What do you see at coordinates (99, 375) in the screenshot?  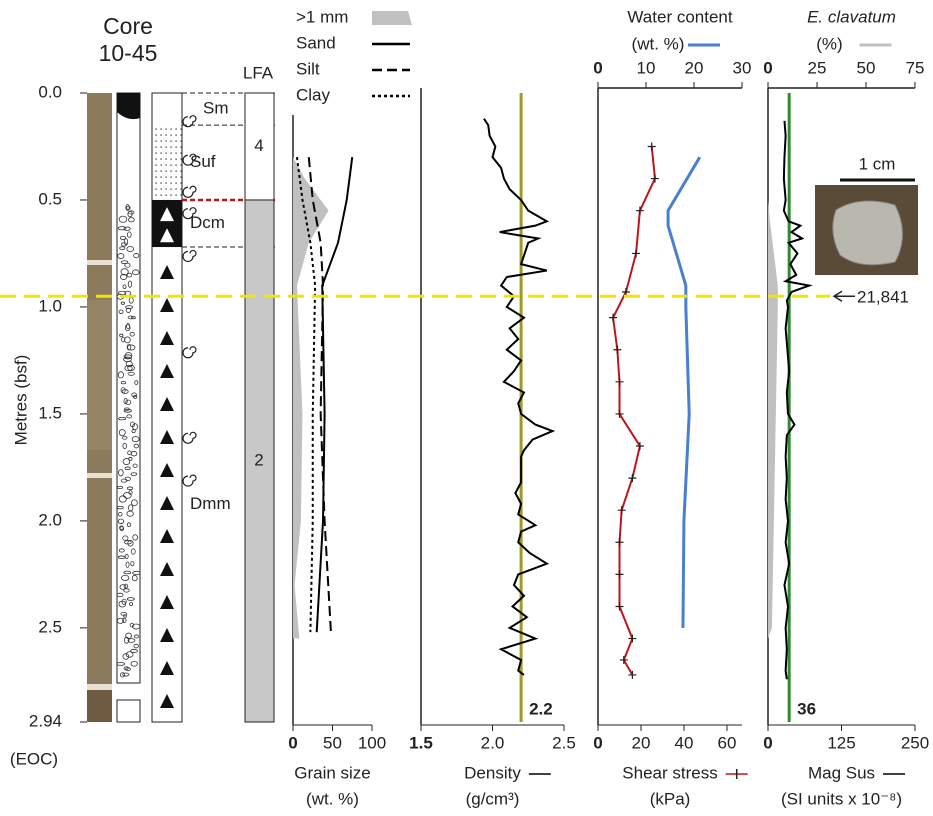 I see `core-photo-shade` at bounding box center [99, 375].